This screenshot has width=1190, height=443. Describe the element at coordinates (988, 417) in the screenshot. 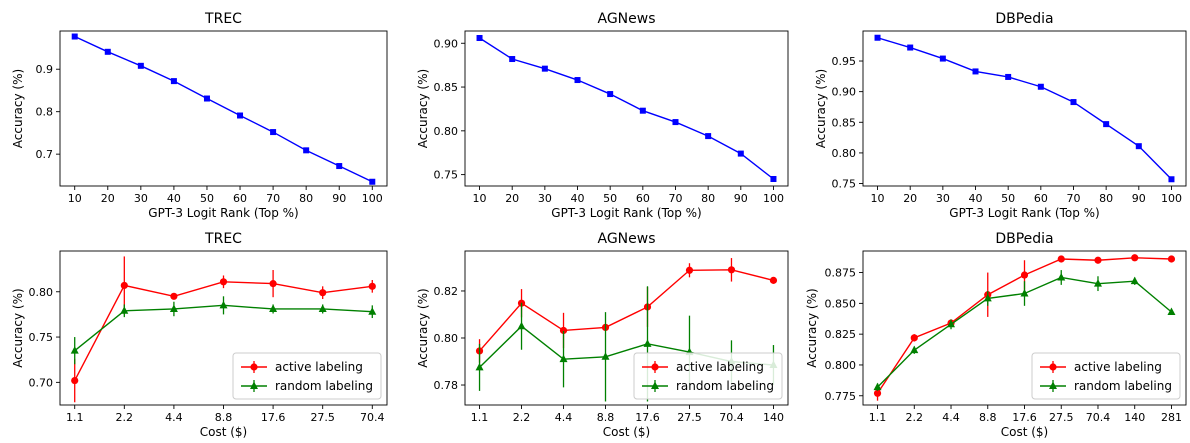

I see `x-tick-label: 8.8` at that location.